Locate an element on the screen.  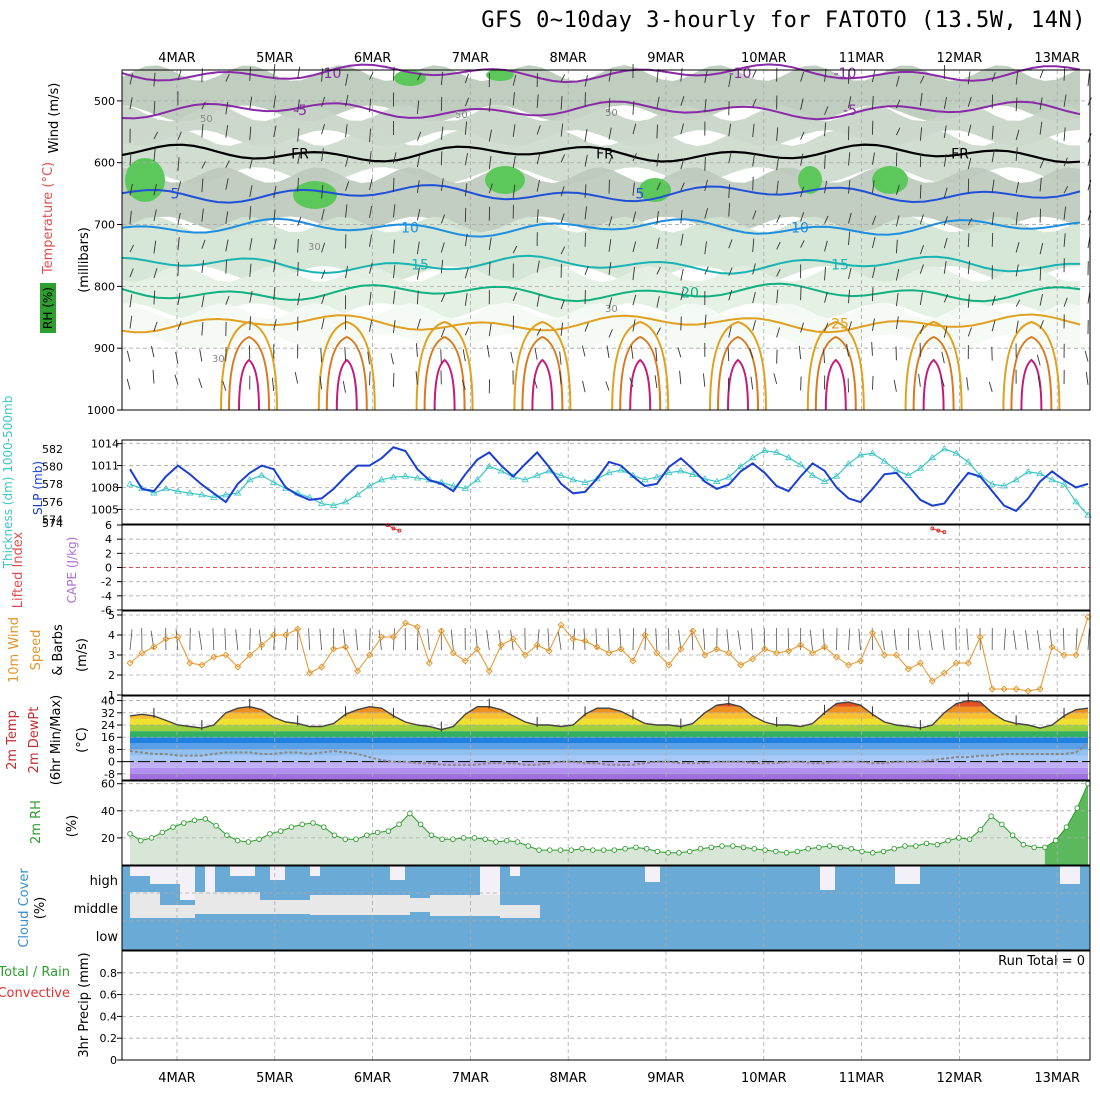
isotherm-label: FR is located at coordinates (960, 154).